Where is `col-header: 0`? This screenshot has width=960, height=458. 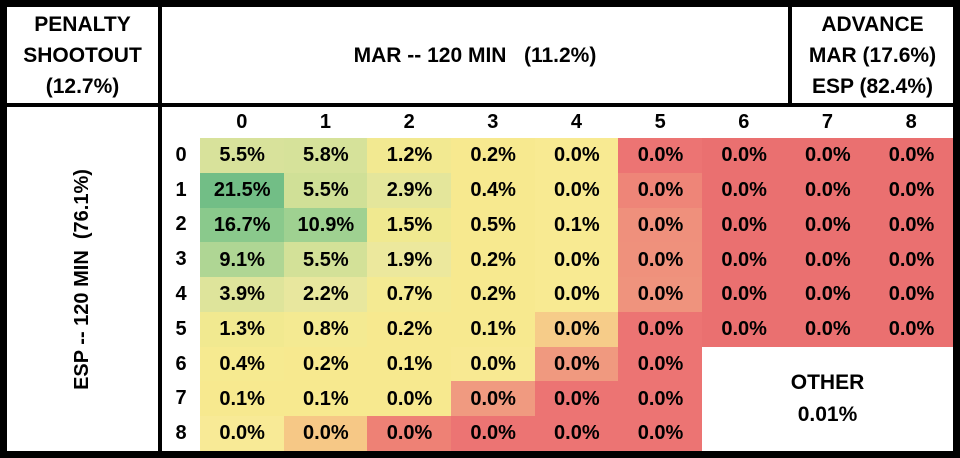 col-header: 0 is located at coordinates (242, 122).